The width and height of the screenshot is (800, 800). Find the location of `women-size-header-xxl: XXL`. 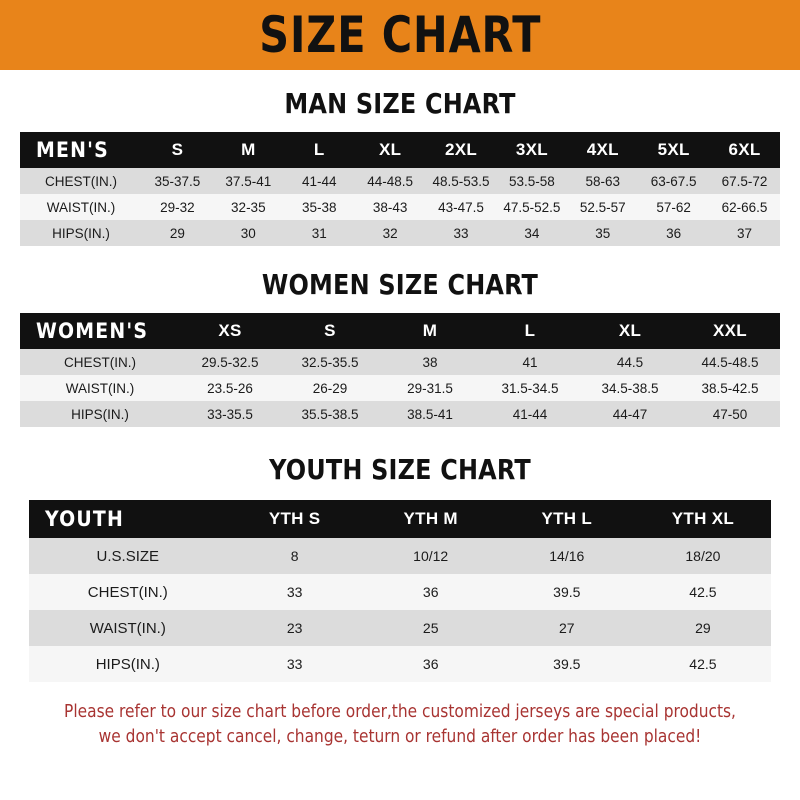

women-size-header-xxl: XXL is located at coordinates (730, 330).